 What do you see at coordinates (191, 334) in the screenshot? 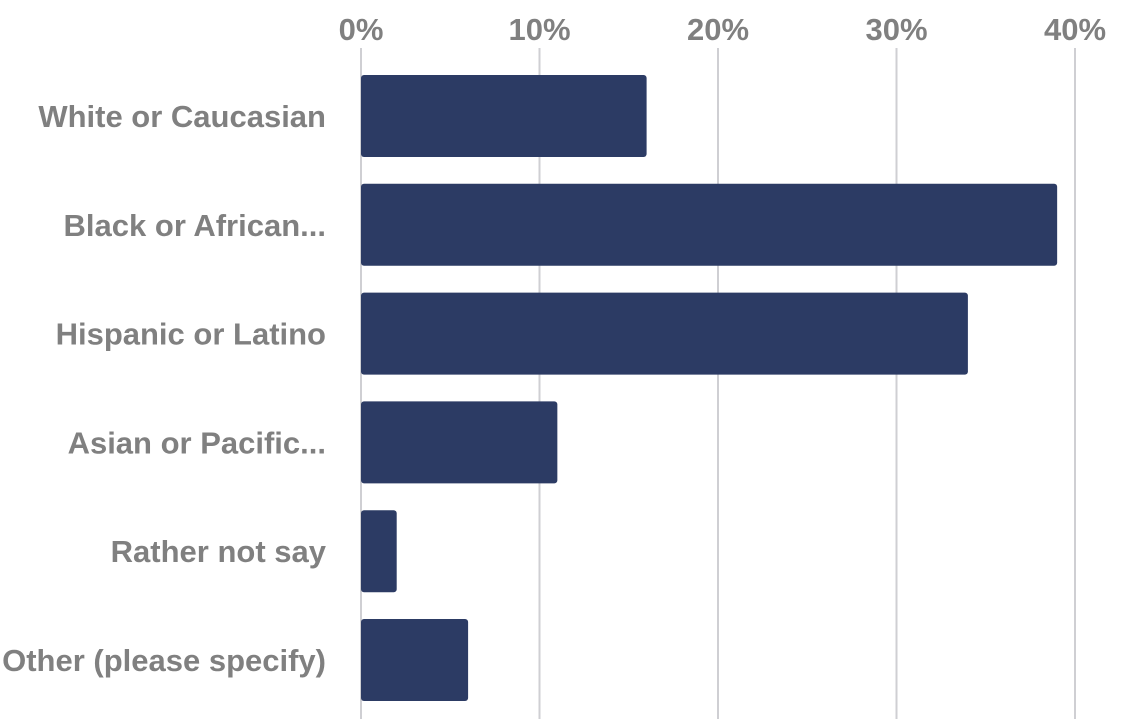
I see `category-label: Hispanic or Latino` at bounding box center [191, 334].